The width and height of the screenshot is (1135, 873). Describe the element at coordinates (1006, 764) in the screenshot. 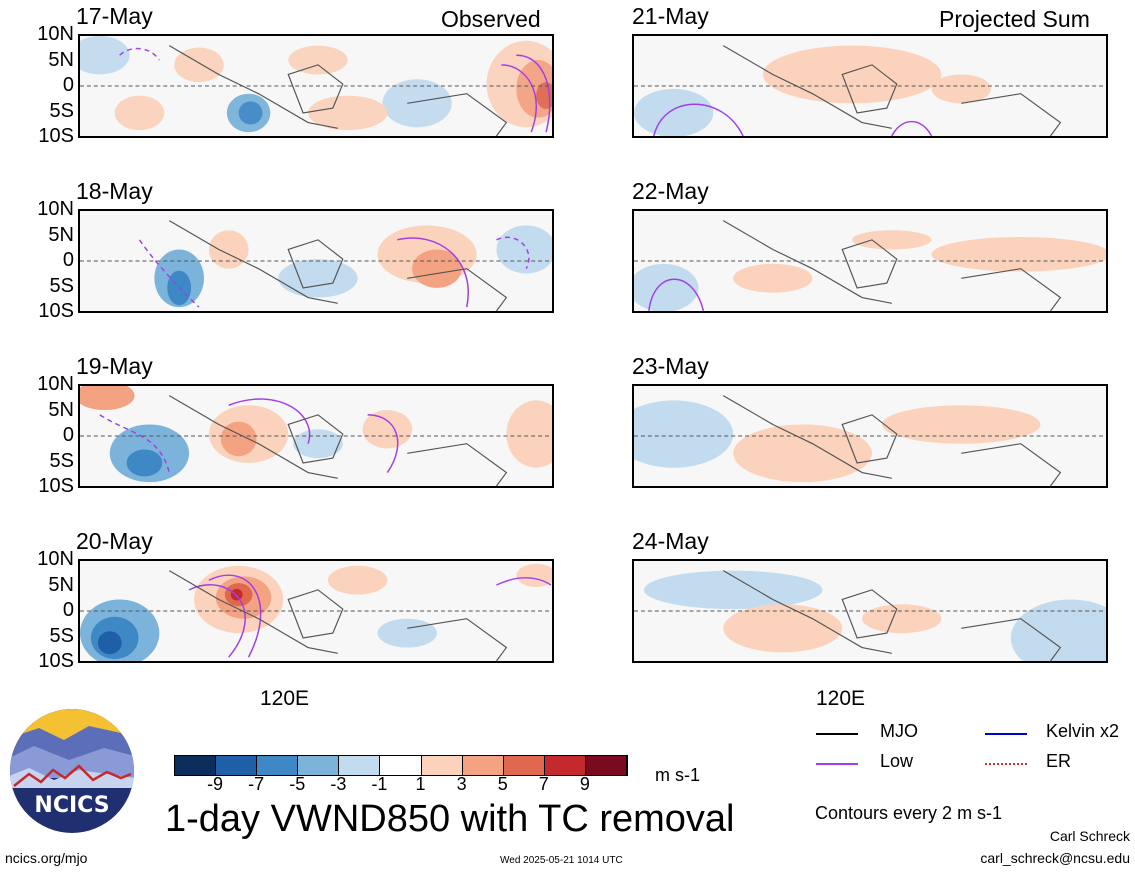

I see `legend-line-er` at that location.